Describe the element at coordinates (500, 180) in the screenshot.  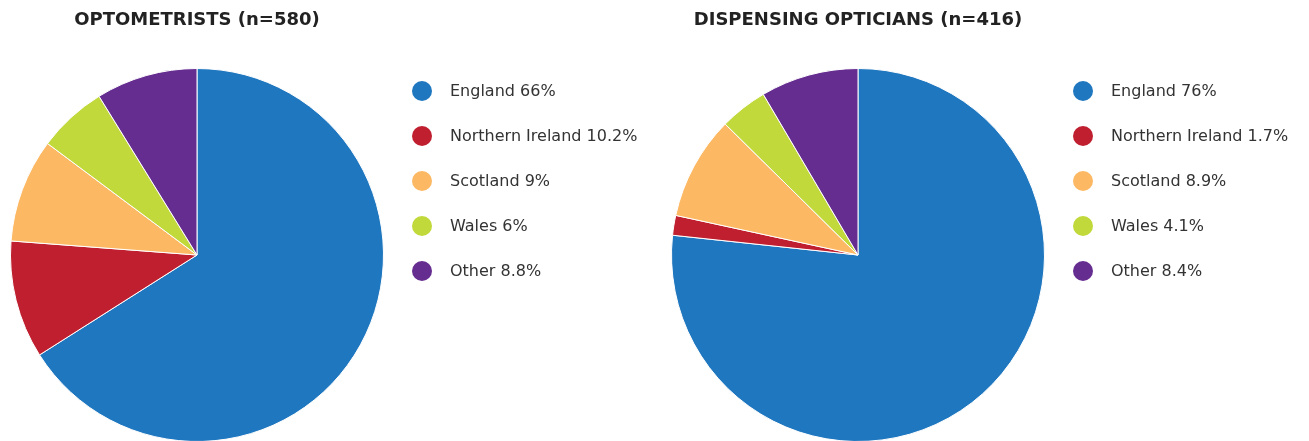
I see `legend-label: Scotland 9%` at that location.